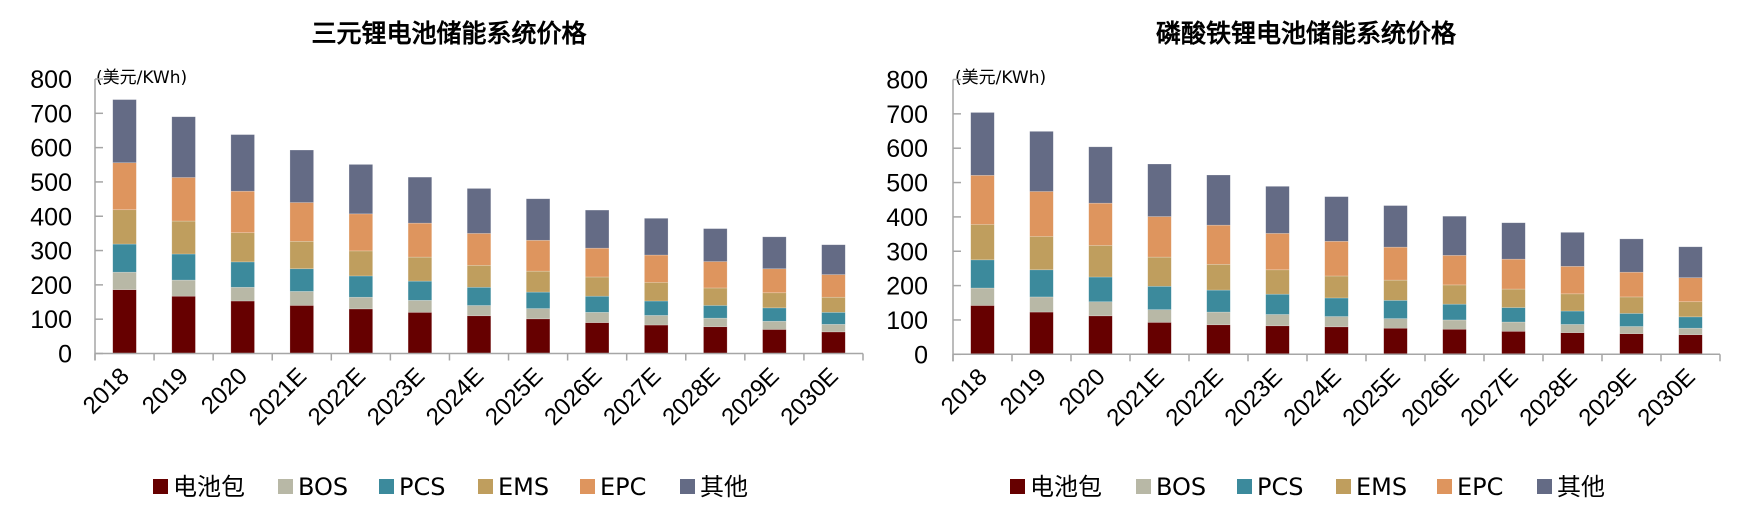  I want to click on y-tick-label: 200, so click(51, 286).